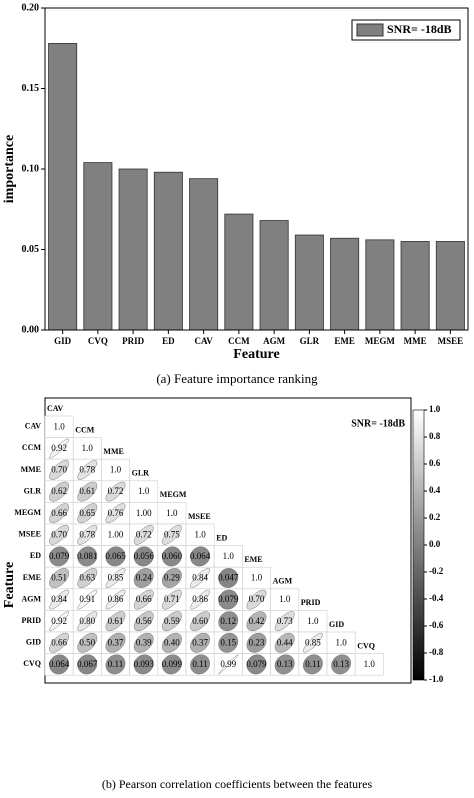  Describe the element at coordinates (237, 378) in the screenshot. I see `caption: (a) Feature importance ranking` at that location.